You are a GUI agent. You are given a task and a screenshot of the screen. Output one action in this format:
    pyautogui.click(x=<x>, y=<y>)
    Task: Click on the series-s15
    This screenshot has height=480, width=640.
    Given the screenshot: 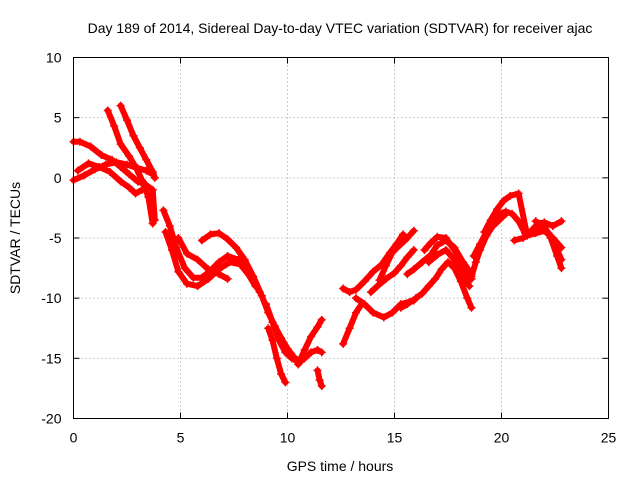 What is the action you would take?
    pyautogui.click(x=353, y=323)
    